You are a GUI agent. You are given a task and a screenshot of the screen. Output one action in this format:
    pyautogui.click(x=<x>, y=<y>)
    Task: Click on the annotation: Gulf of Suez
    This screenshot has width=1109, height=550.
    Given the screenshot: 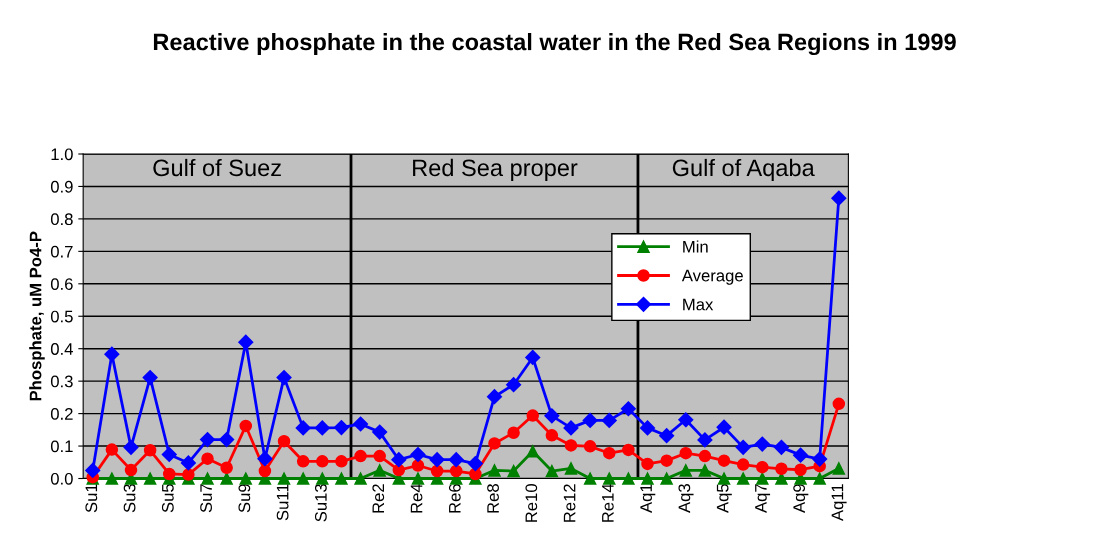 What is the action you would take?
    pyautogui.click(x=217, y=167)
    